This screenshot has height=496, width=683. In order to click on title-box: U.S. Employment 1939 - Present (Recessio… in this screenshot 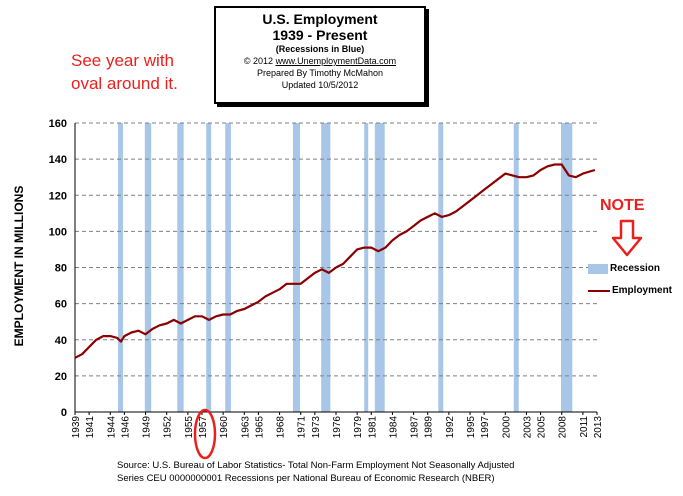, I will do `click(320, 55)`.